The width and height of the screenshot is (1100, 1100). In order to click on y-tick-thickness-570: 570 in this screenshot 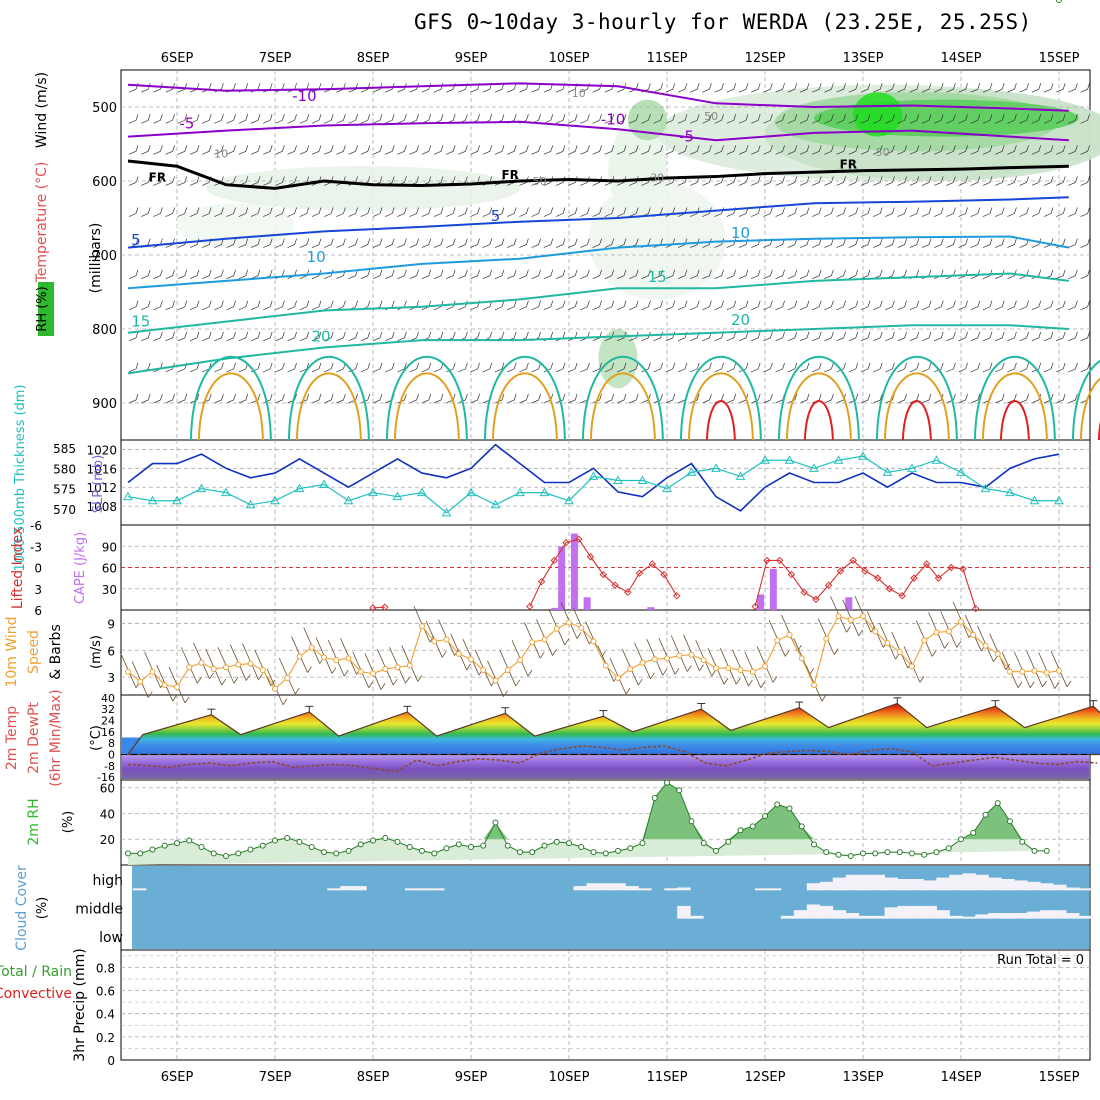, I will do `click(64, 510)`.